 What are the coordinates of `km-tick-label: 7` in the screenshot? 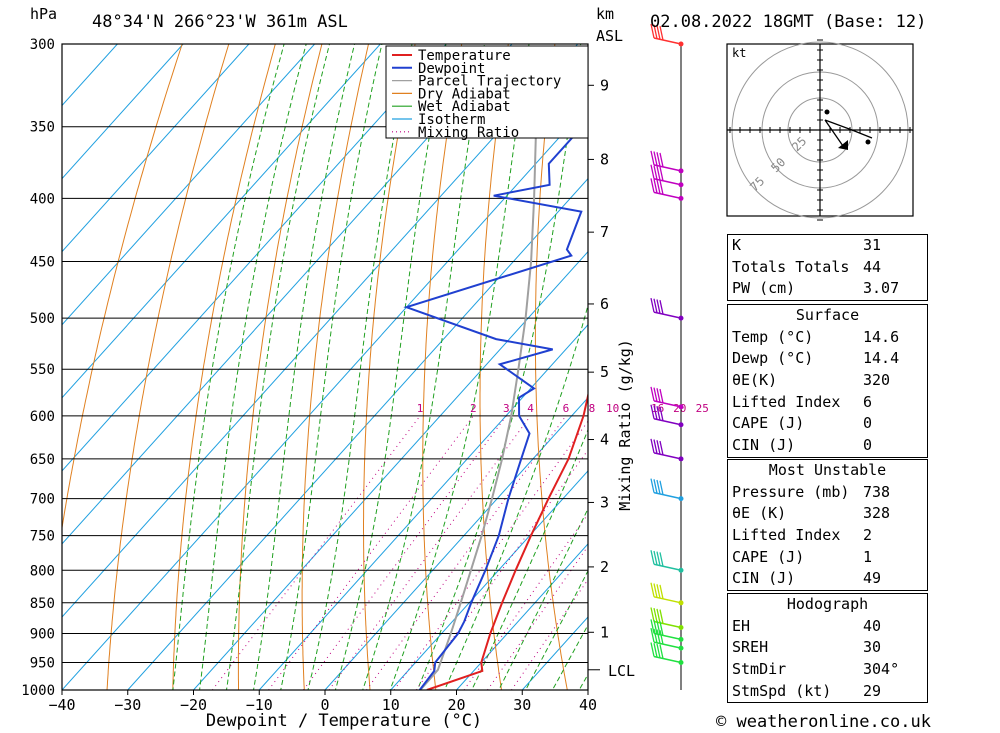 It's located at (604, 232).